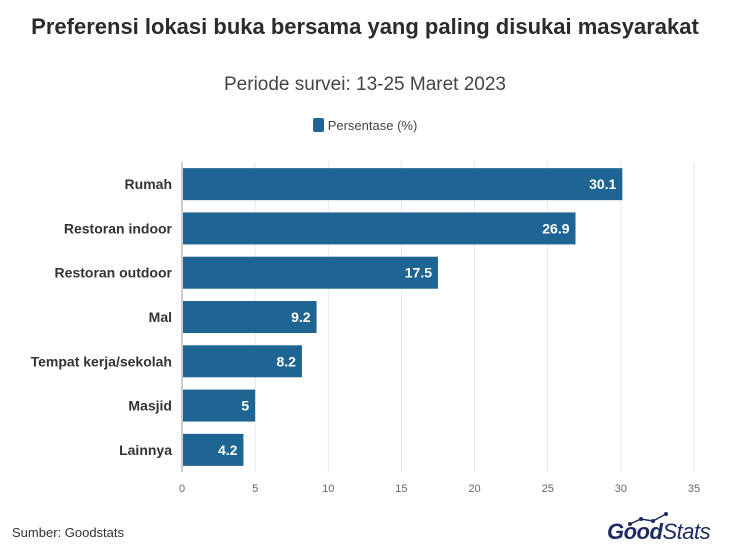 This screenshot has width=730, height=550. Describe the element at coordinates (602, 184) in the screenshot. I see `data-label: 30.1` at that location.